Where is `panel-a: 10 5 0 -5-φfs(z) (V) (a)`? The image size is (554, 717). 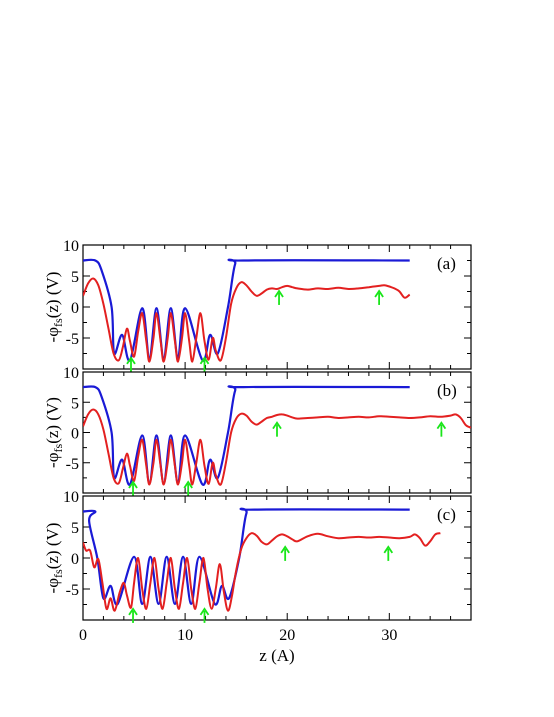 panel-a: 10 5 0 -5-φfs(z) (V) (a) is located at coordinates (257, 305).